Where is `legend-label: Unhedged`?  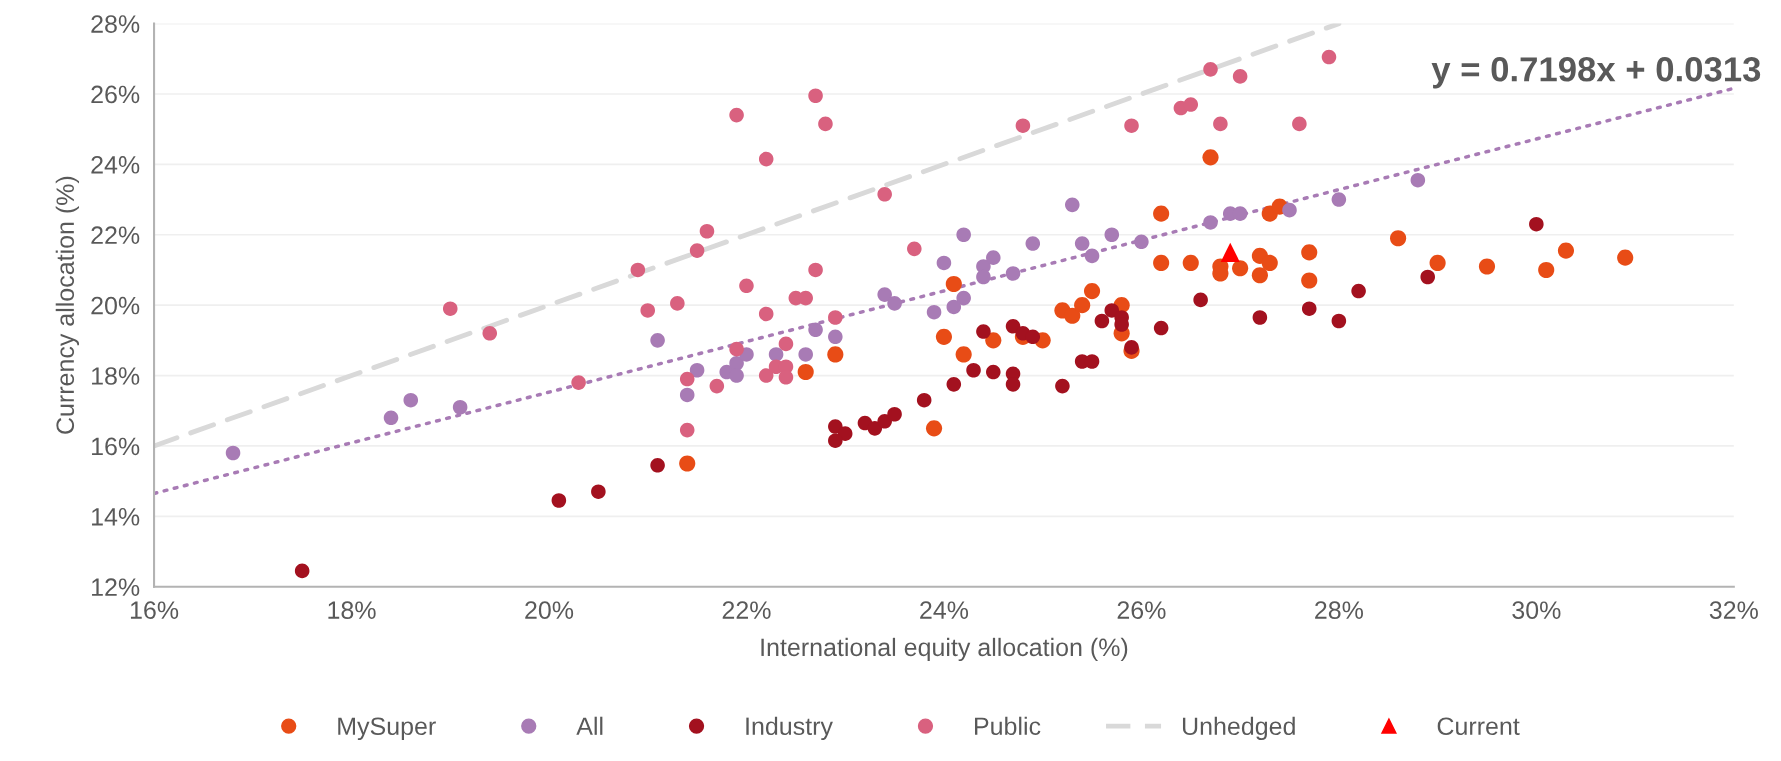
legend-label: Unhedged is located at coordinates (1238, 728).